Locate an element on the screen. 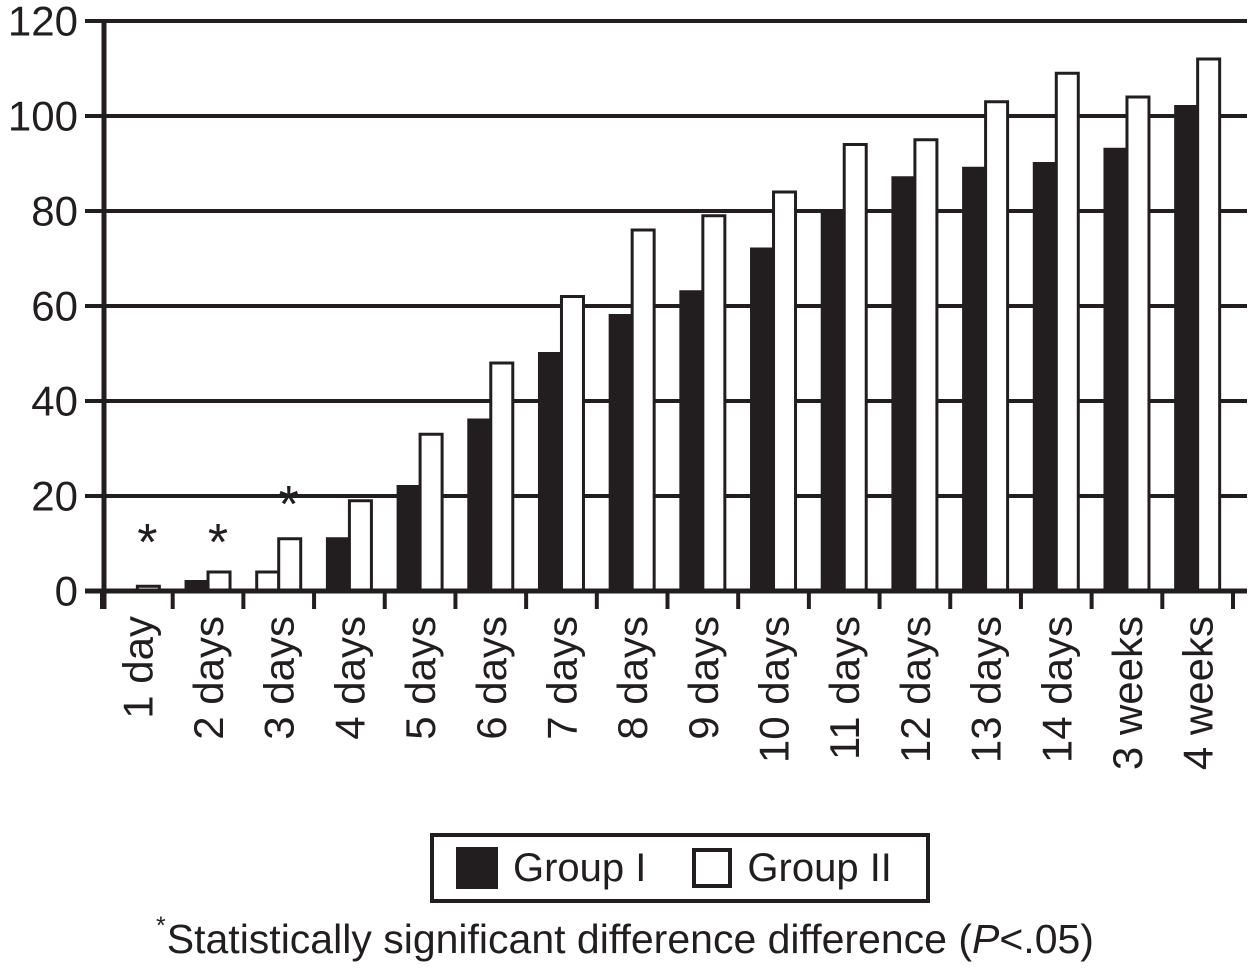  legend-item-group1: Group I is located at coordinates (551, 868).